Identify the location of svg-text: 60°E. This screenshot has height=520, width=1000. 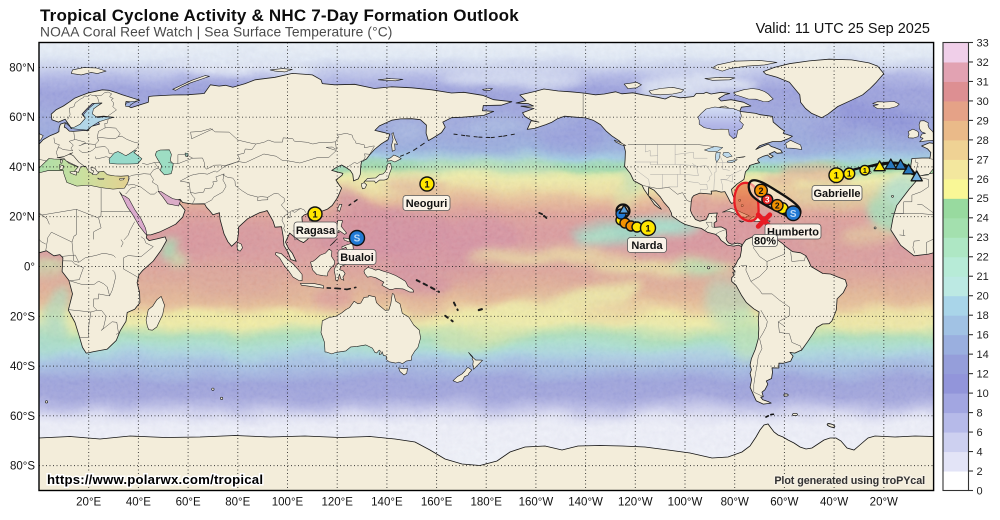
(188, 503).